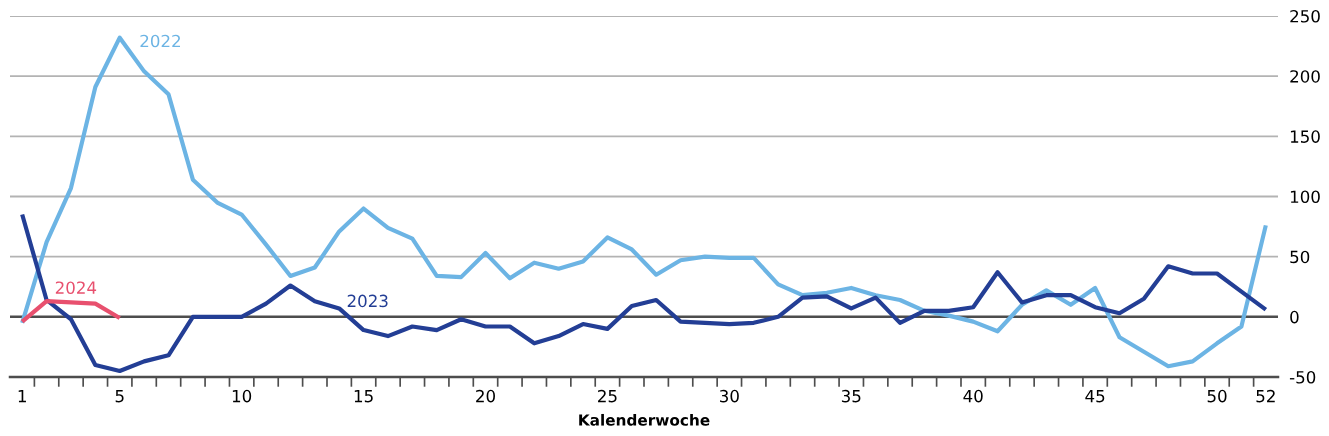 This screenshot has width=1329, height=436. What do you see at coordinates (363, 396) in the screenshot?
I see `x-tick-label: 15` at bounding box center [363, 396].